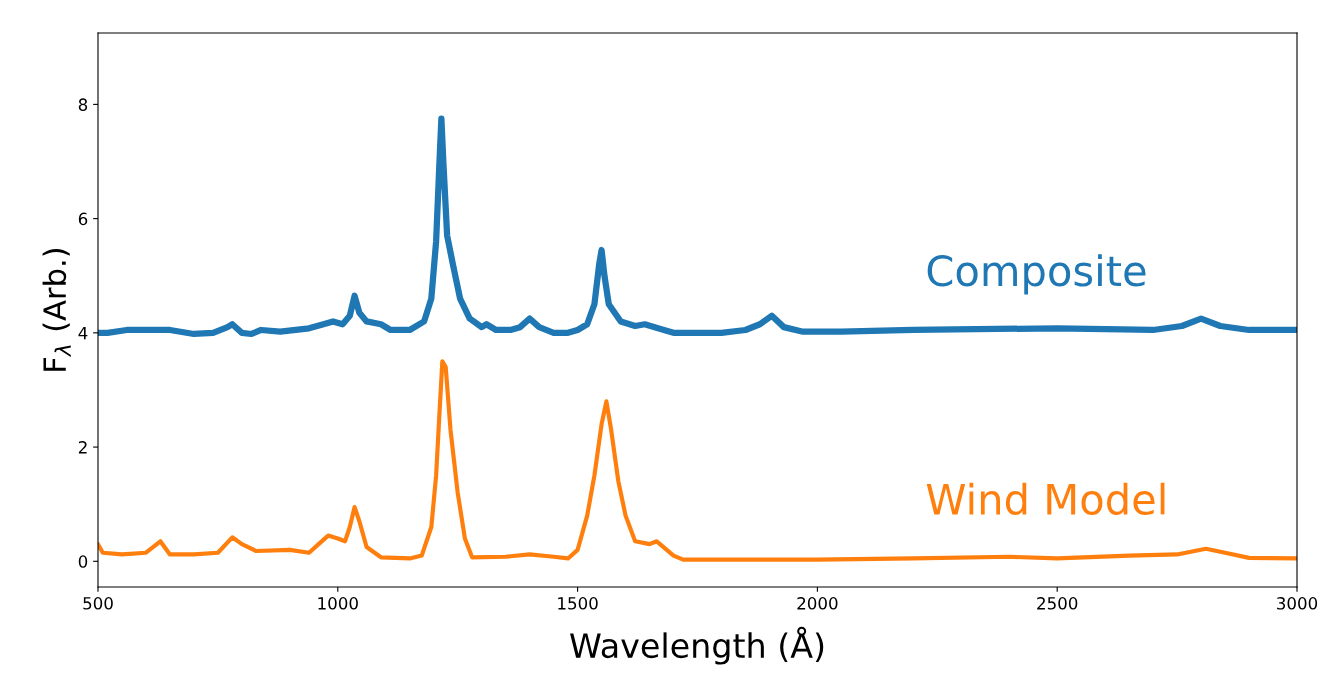 This screenshot has width=1334, height=698. What do you see at coordinates (83, 104) in the screenshot?
I see `y-tick-label: 8` at bounding box center [83, 104].